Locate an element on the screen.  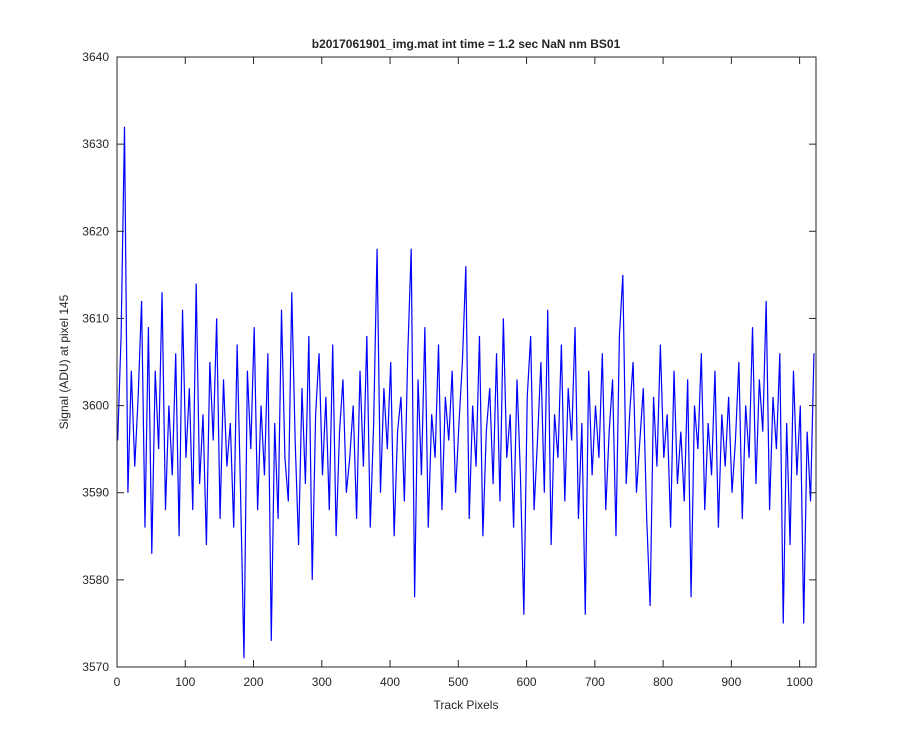
y-tick-label: 3640 is located at coordinates (95, 57).